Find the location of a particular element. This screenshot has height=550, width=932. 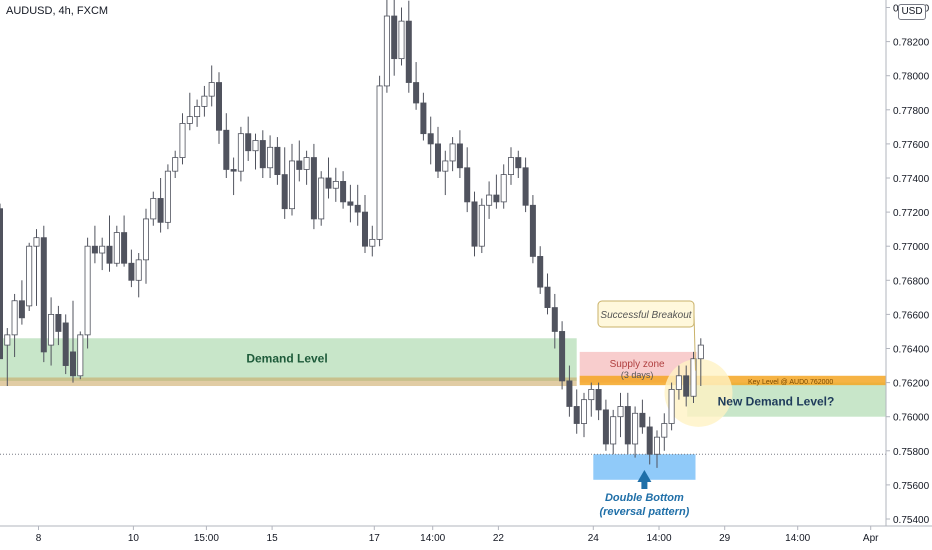

price-tick-label: 0.76200 is located at coordinates (911, 384).